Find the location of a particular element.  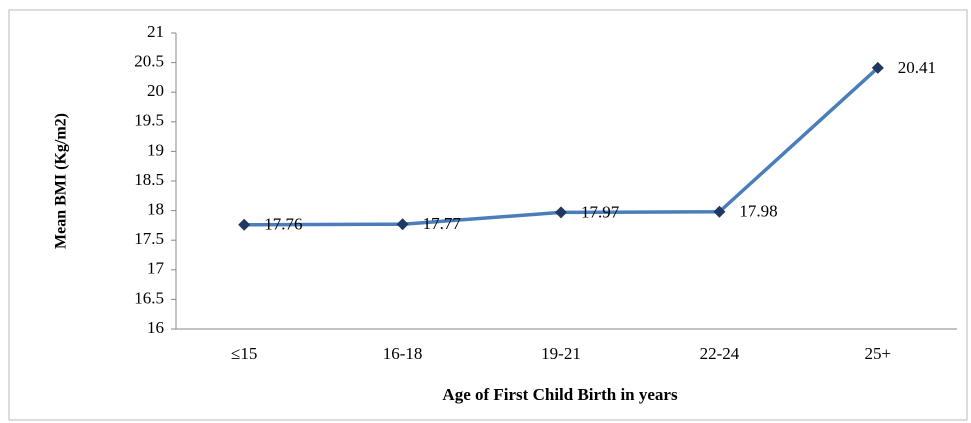

x-tick-label: 22-24 is located at coordinates (720, 353).